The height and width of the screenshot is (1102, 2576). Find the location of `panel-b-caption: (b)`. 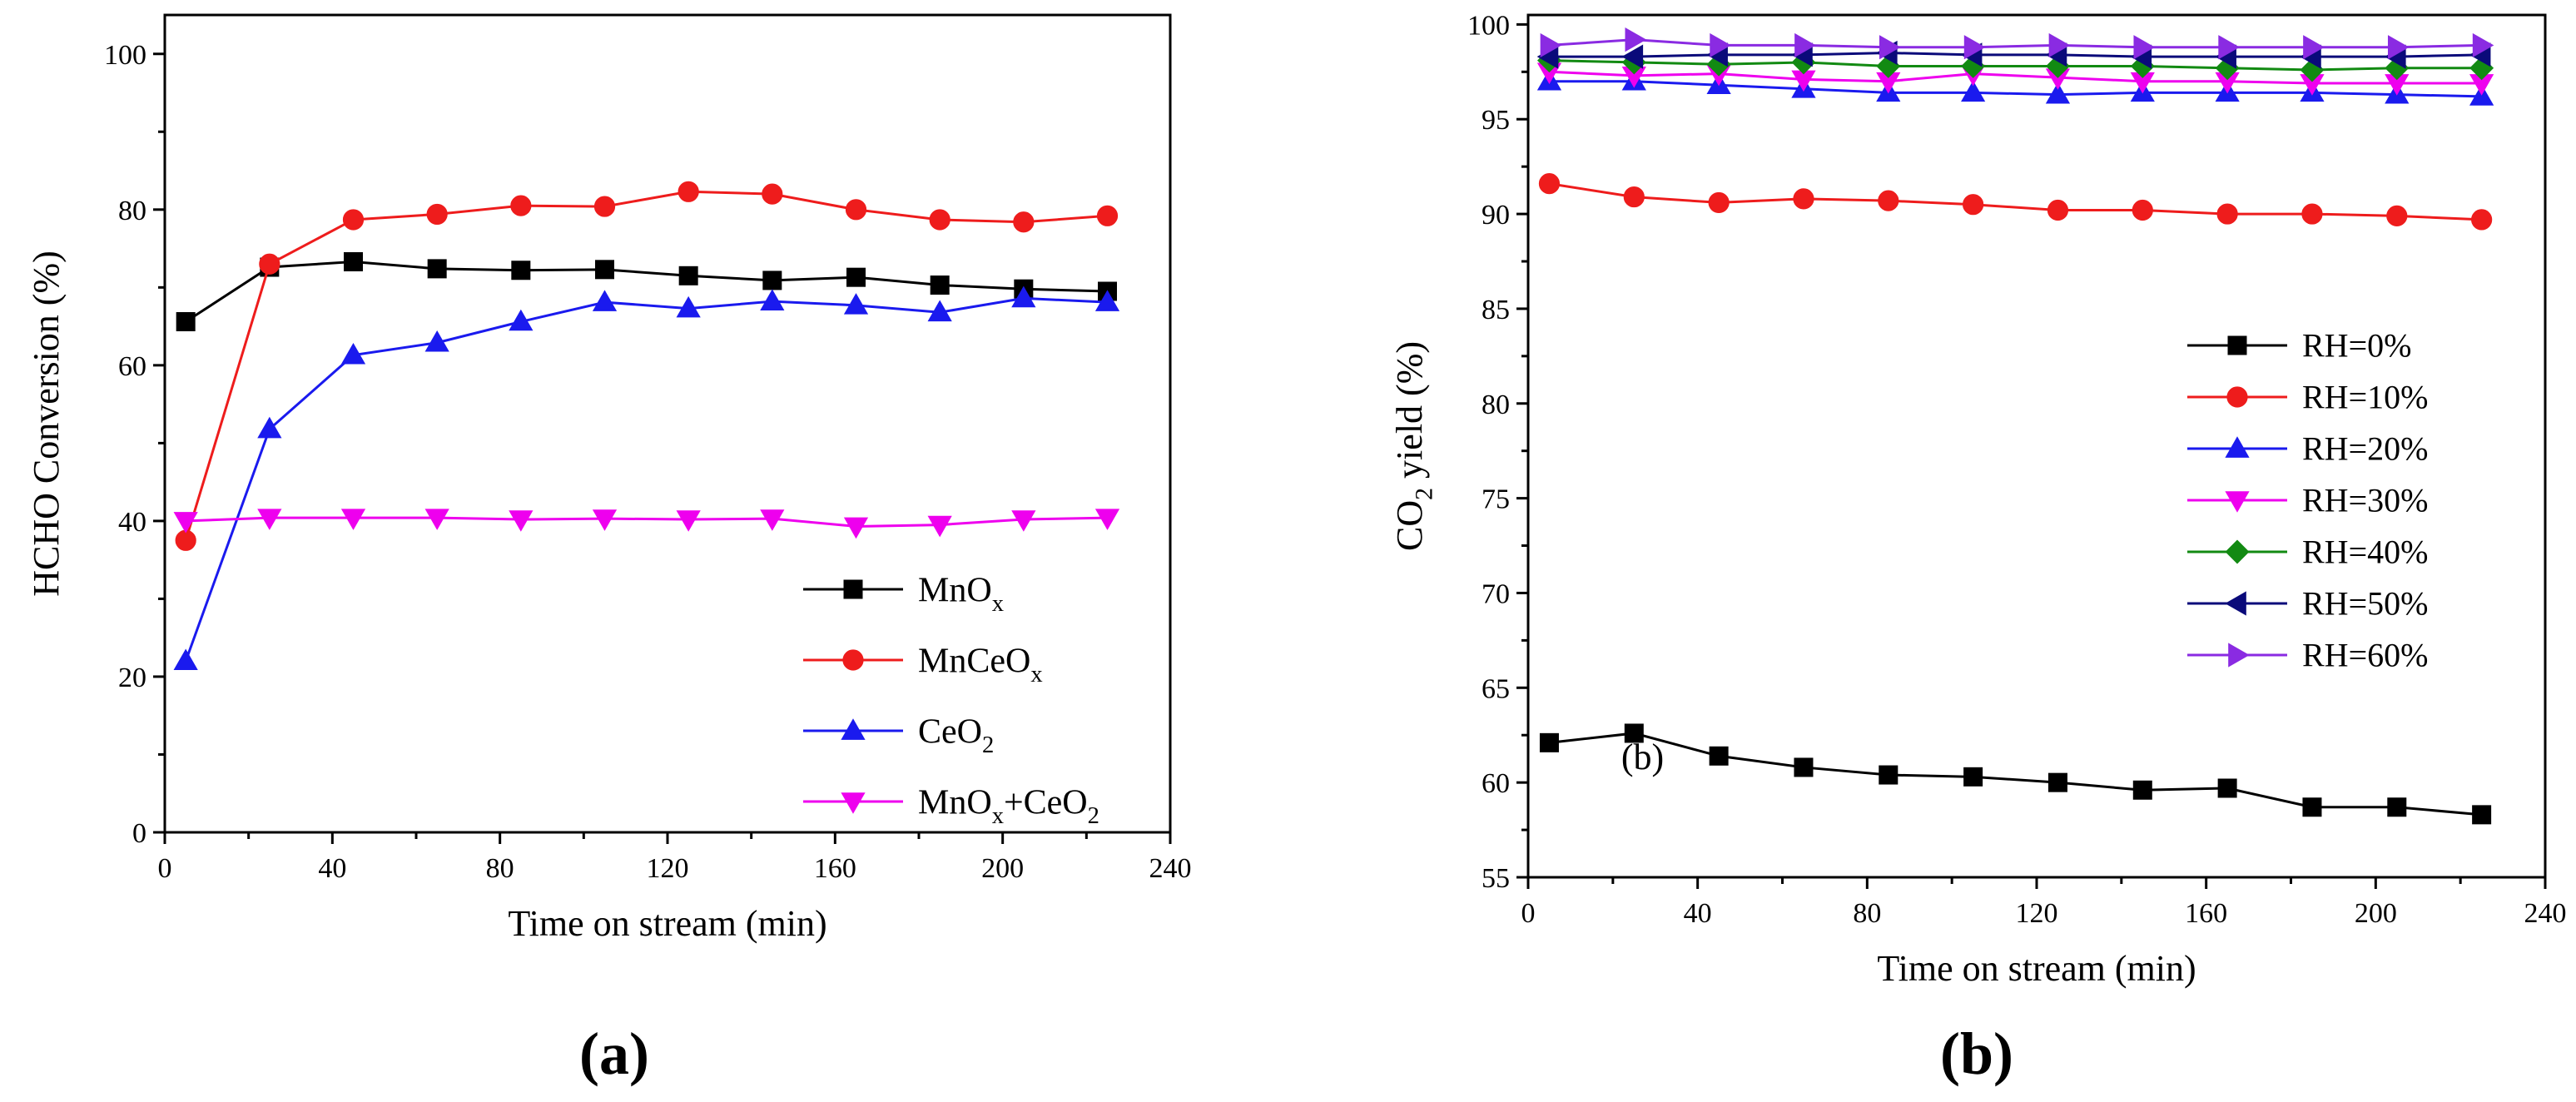

panel-b-caption: (b) is located at coordinates (1976, 1053).